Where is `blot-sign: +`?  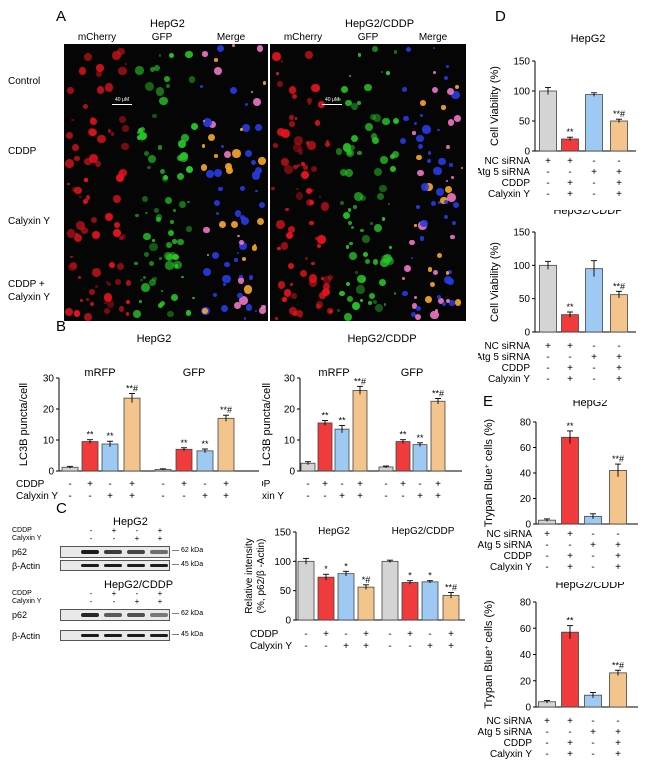
blot-sign: + is located at coordinates (137, 538).